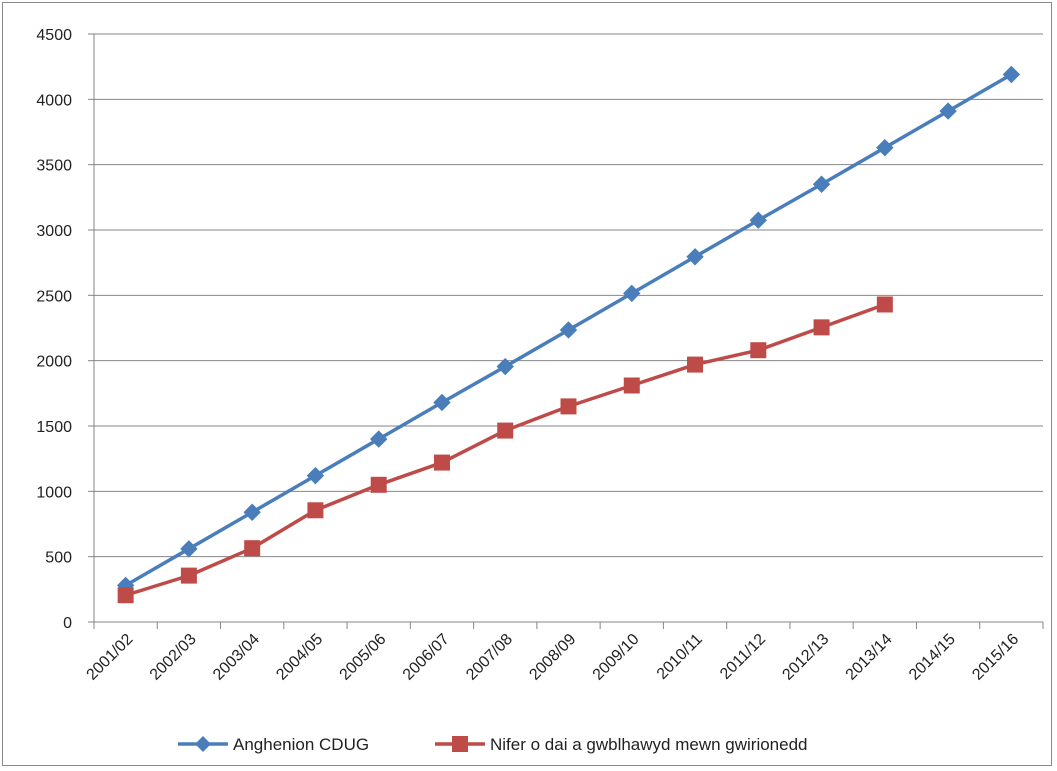 The height and width of the screenshot is (771, 1057). What do you see at coordinates (54, 362) in the screenshot?
I see `y-tick-label: 2000` at bounding box center [54, 362].